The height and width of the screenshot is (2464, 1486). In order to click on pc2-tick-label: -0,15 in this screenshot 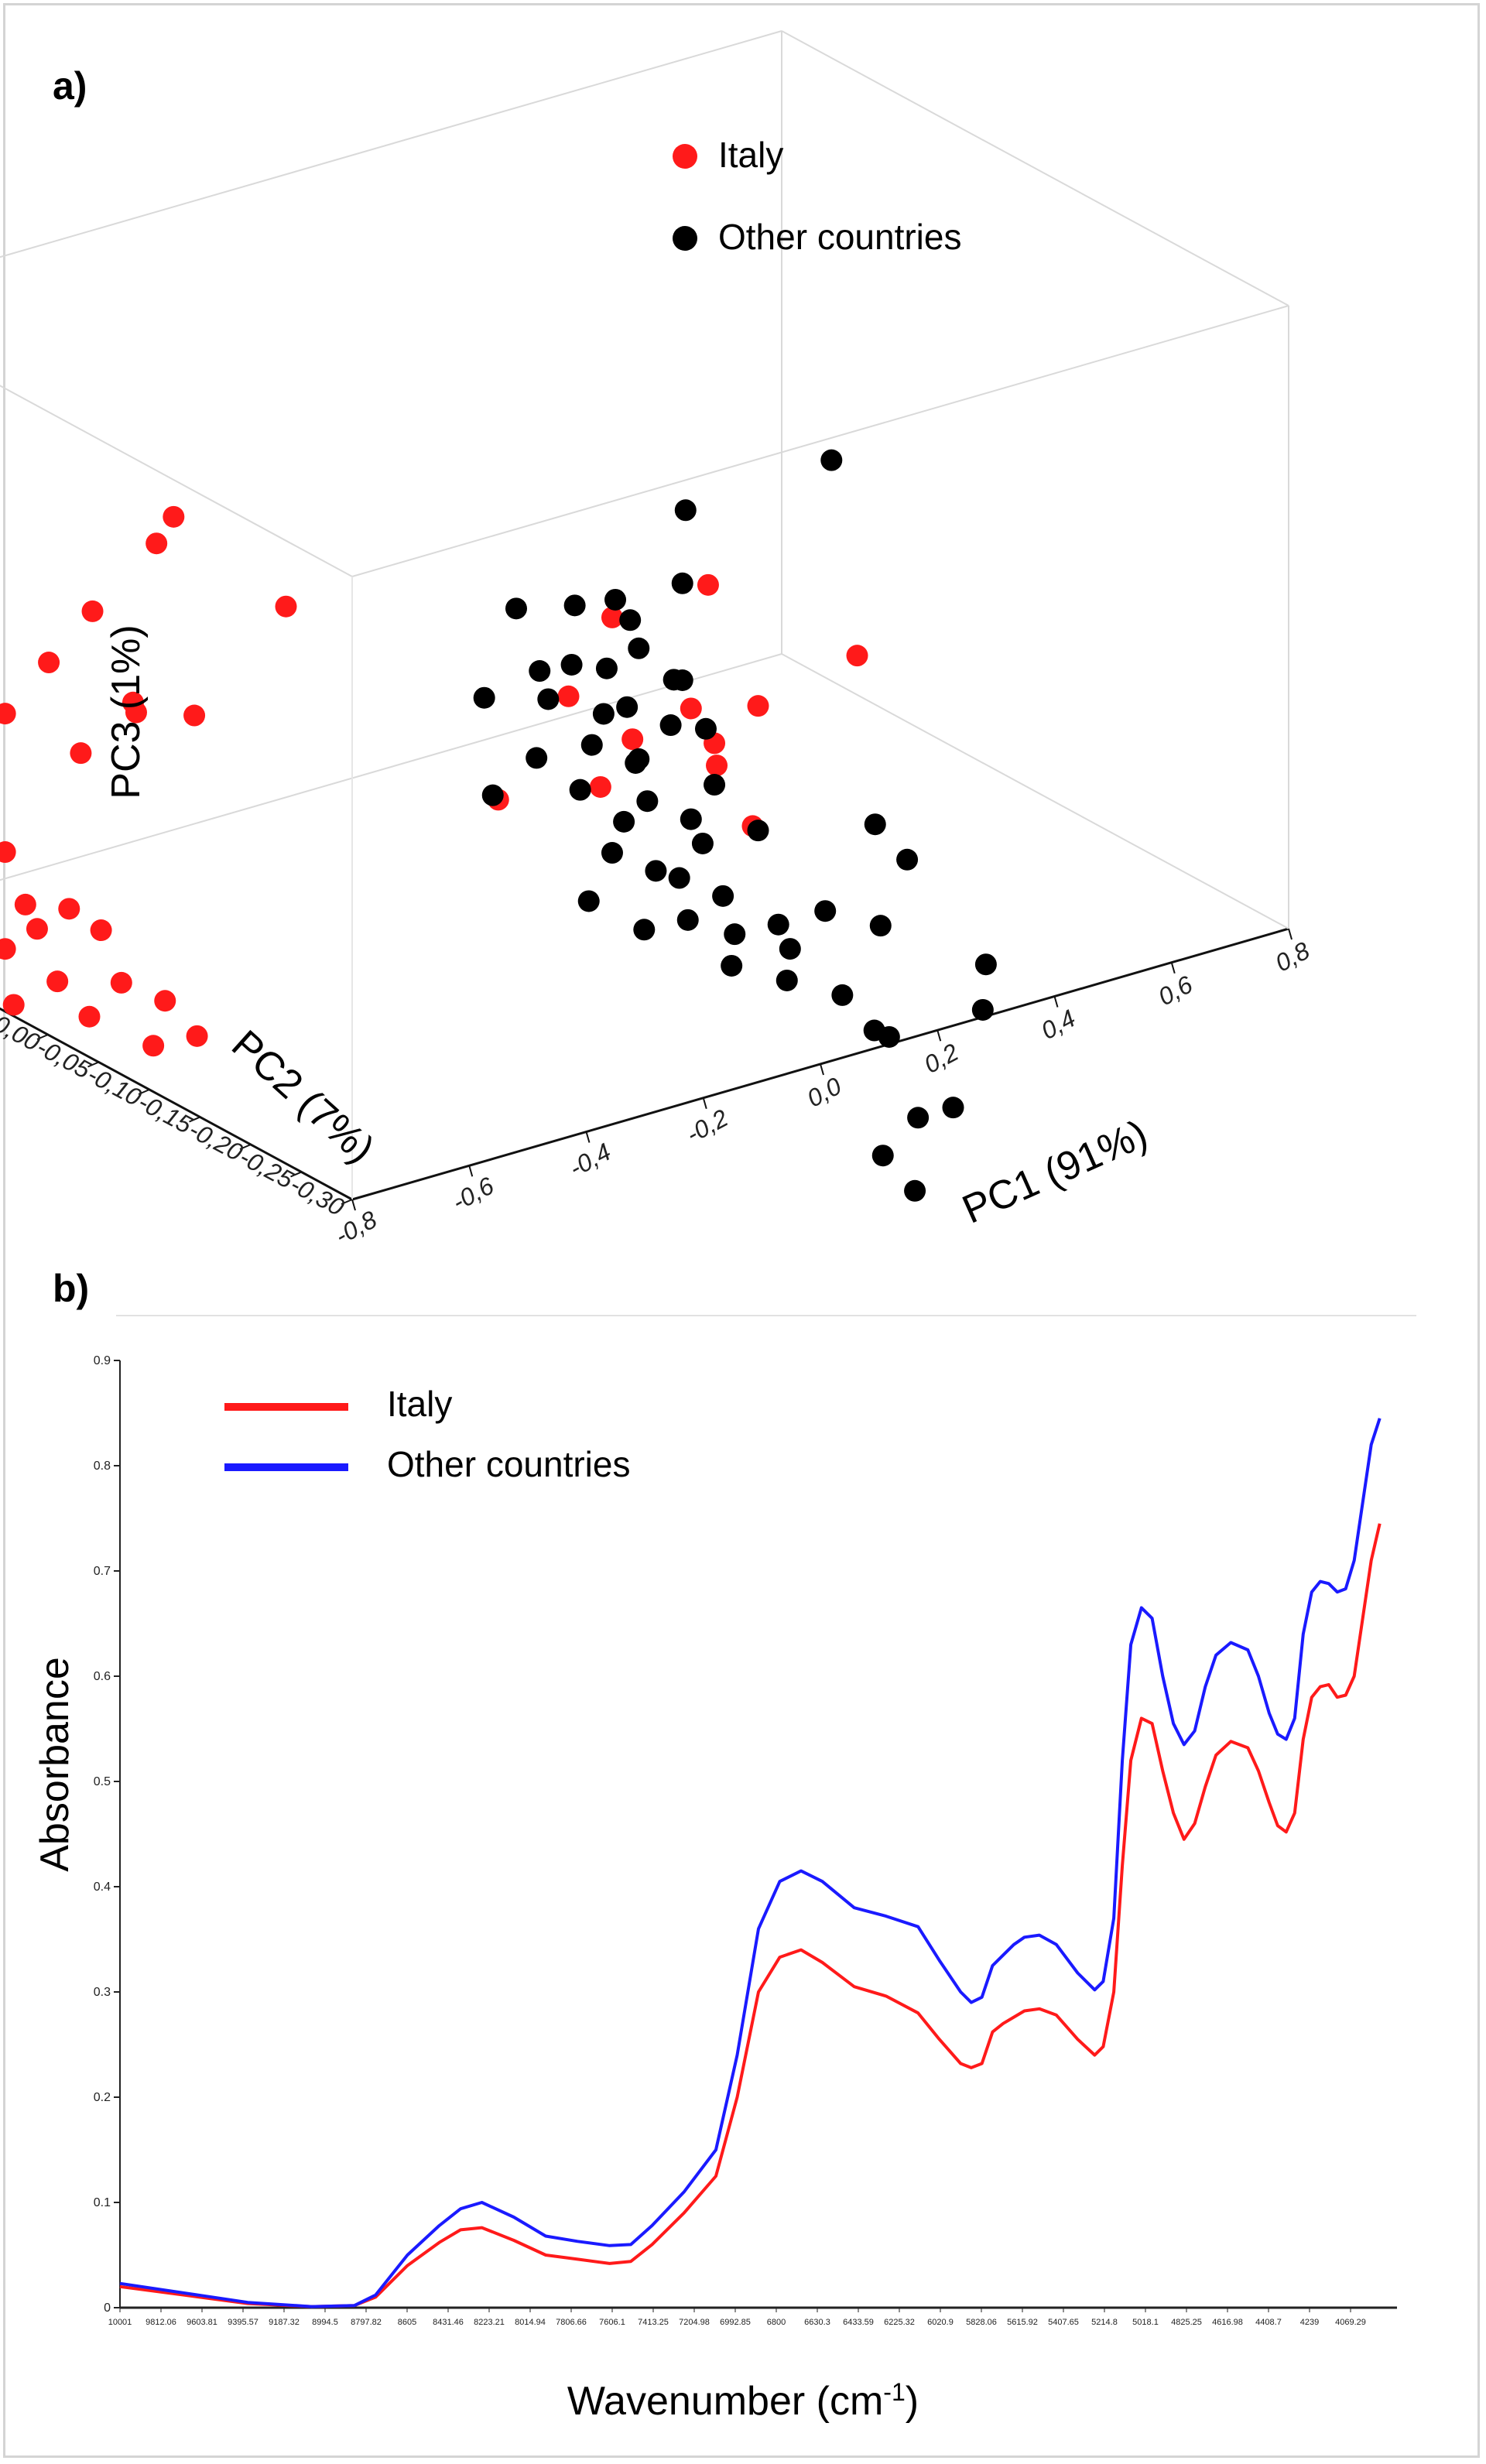, I will do `click(165, 1113)`.